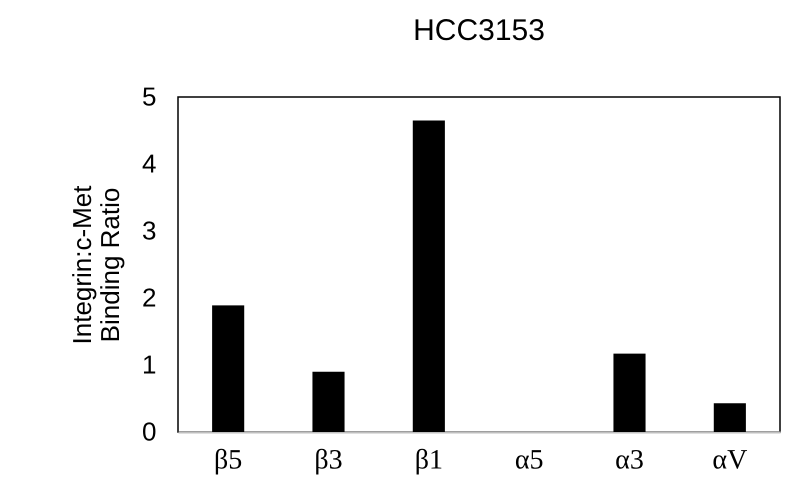 This screenshot has width=798, height=500. Describe the element at coordinates (149, 231) in the screenshot. I see `y-tick-label: 3` at that location.